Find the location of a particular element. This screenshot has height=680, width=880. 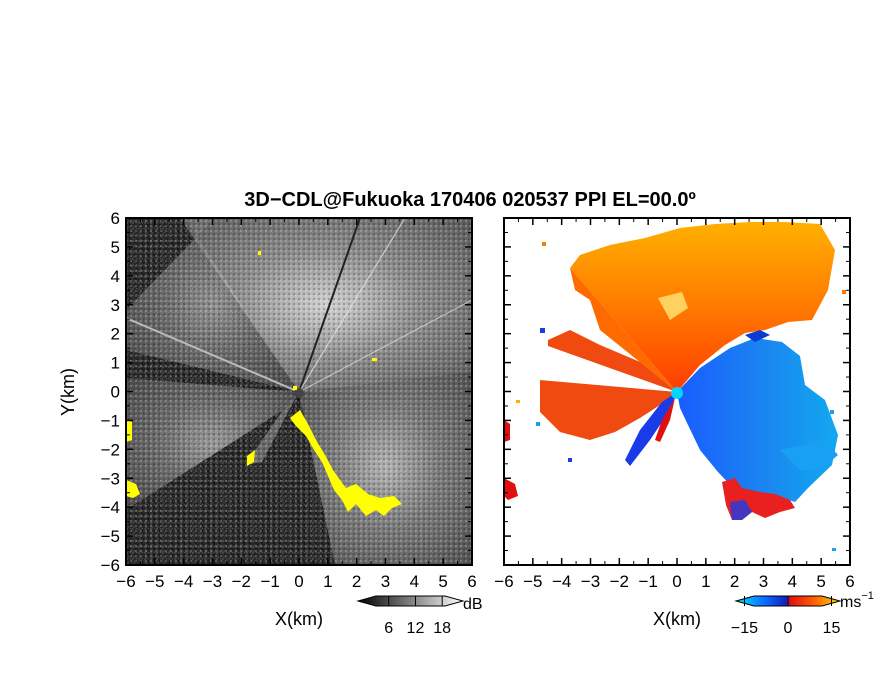

colorbar-tick-label: 15 is located at coordinates (832, 628).